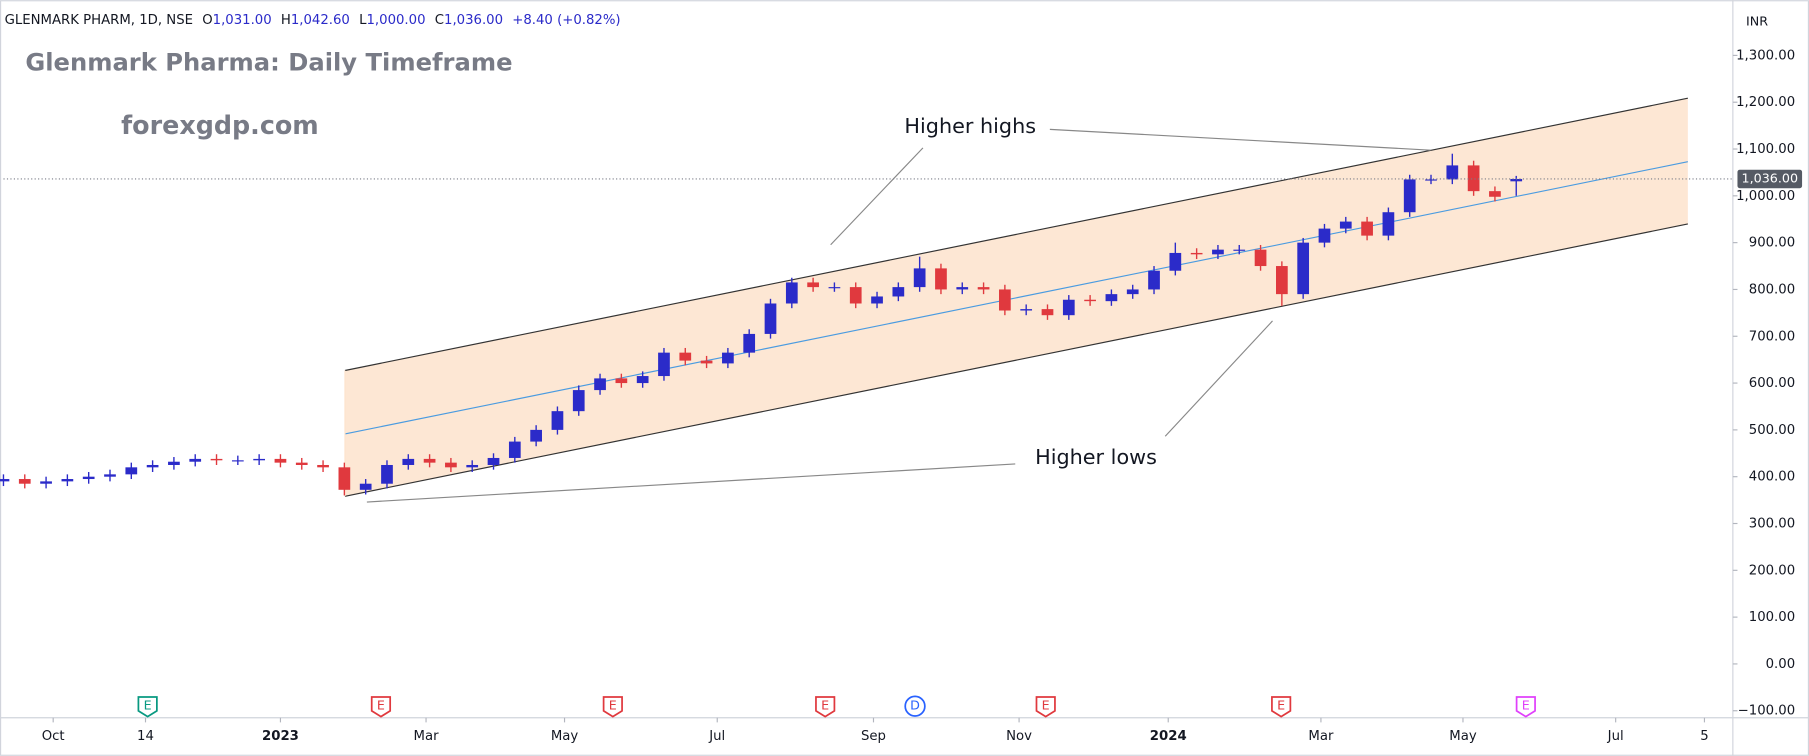 The image size is (1809, 756). I want to click on x-tick-label: May, so click(565, 736).